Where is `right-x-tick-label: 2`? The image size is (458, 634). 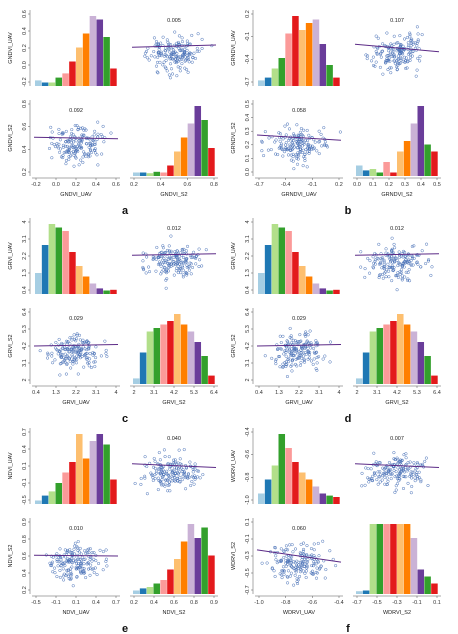 right-x-tick-label: 2 is located at coordinates (356, 393).